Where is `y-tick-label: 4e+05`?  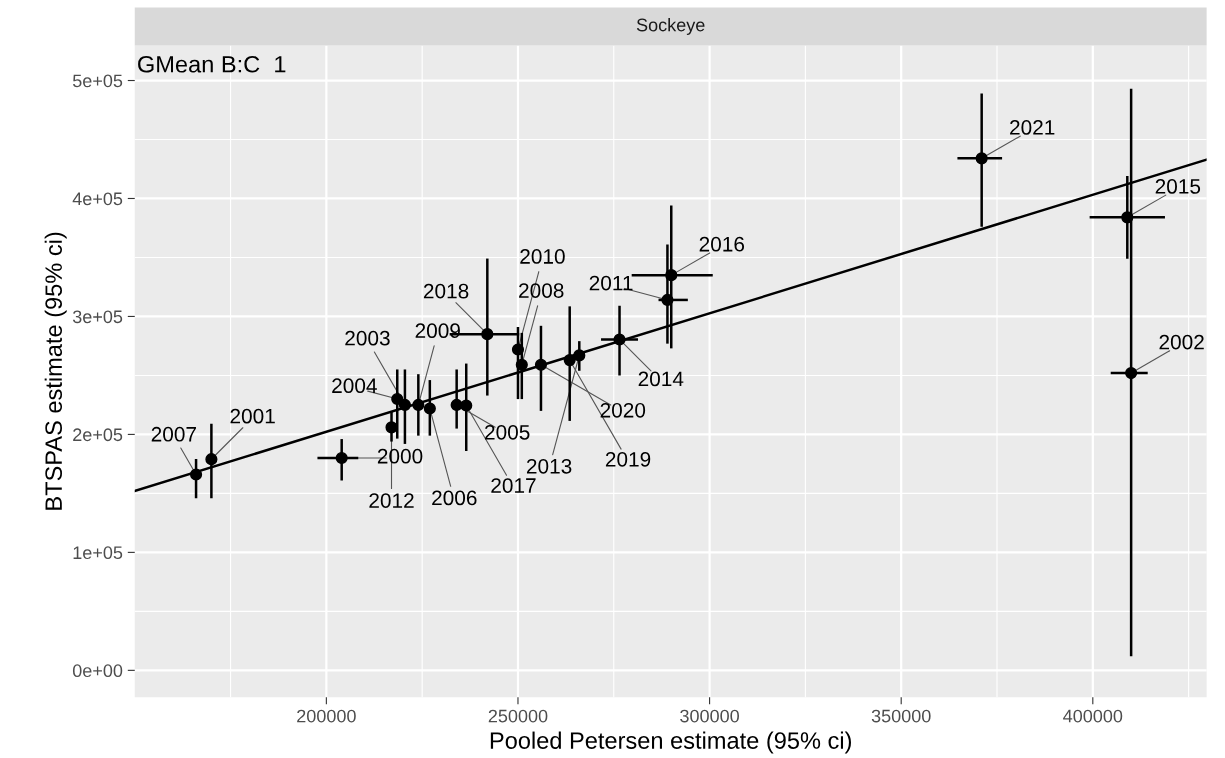 y-tick-label: 4e+05 is located at coordinates (97, 199).